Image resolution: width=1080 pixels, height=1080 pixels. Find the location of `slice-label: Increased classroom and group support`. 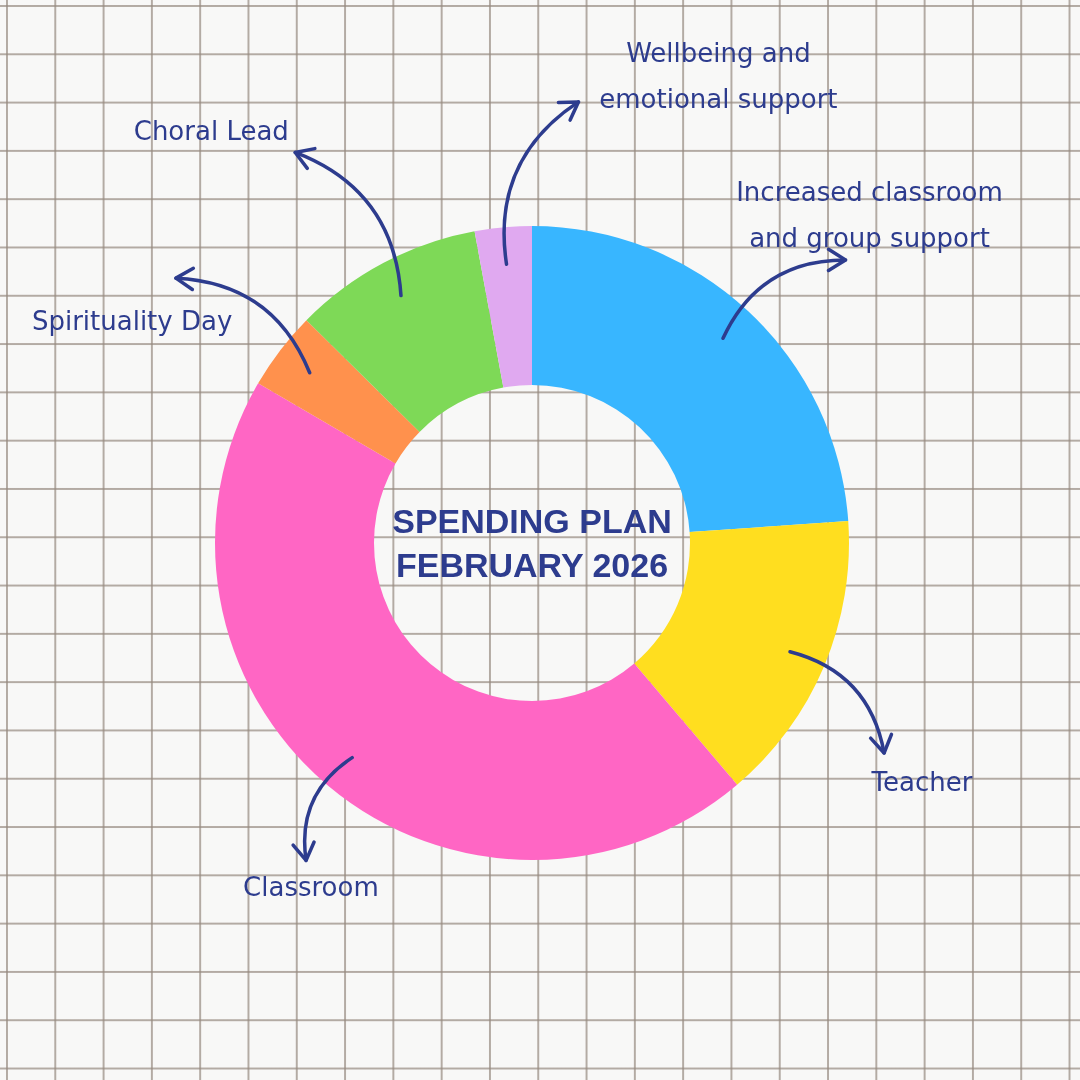

slice-label: Increased classroom and group support is located at coordinates (869, 215).